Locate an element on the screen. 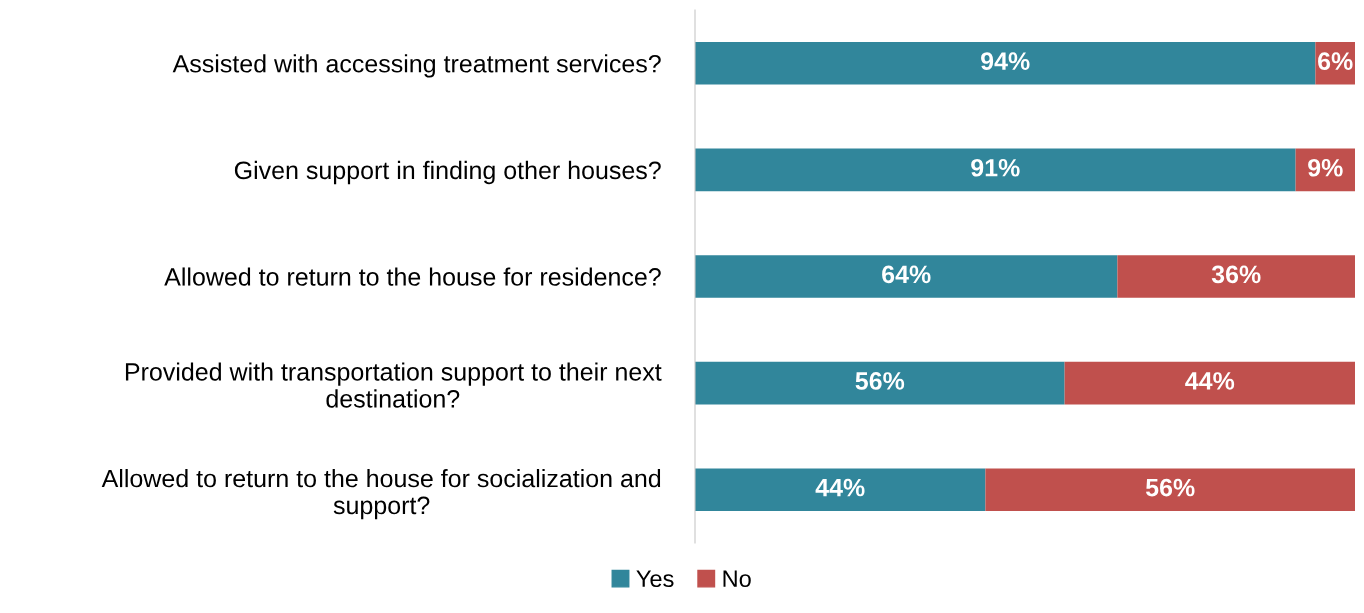  data-label: 64% is located at coordinates (906, 274).